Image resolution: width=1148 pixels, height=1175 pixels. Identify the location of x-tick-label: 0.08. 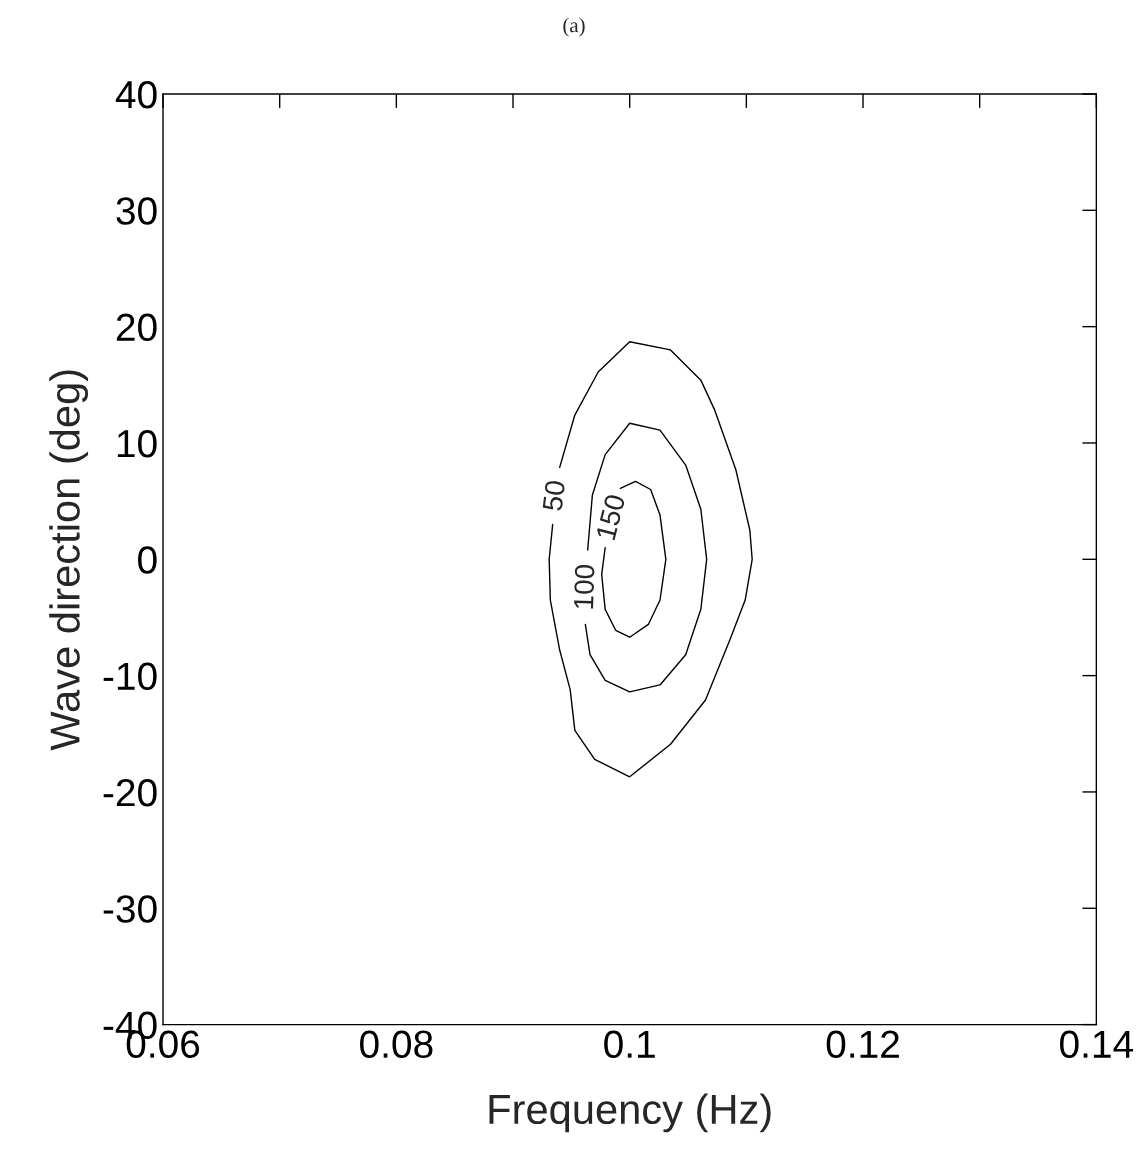
(396, 1044).